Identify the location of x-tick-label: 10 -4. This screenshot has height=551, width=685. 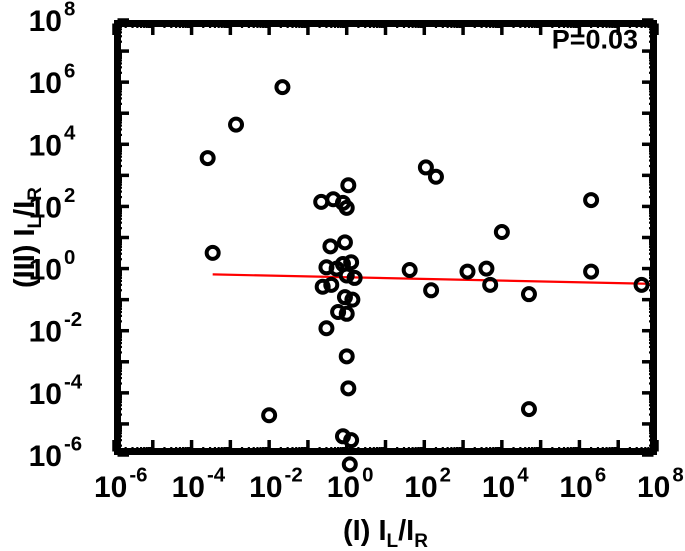
(199, 484).